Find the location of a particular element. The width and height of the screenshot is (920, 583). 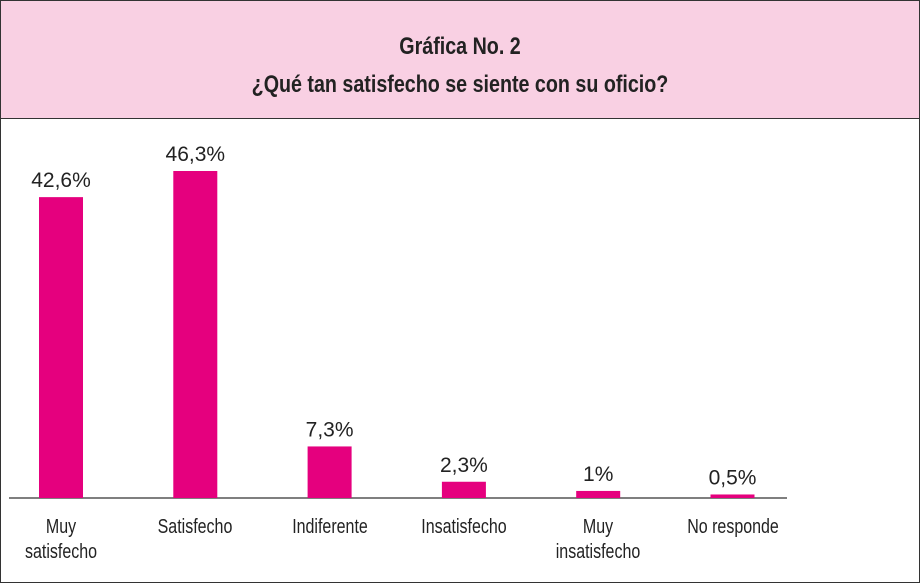

x-tick-label: Satisfecho is located at coordinates (195, 527).